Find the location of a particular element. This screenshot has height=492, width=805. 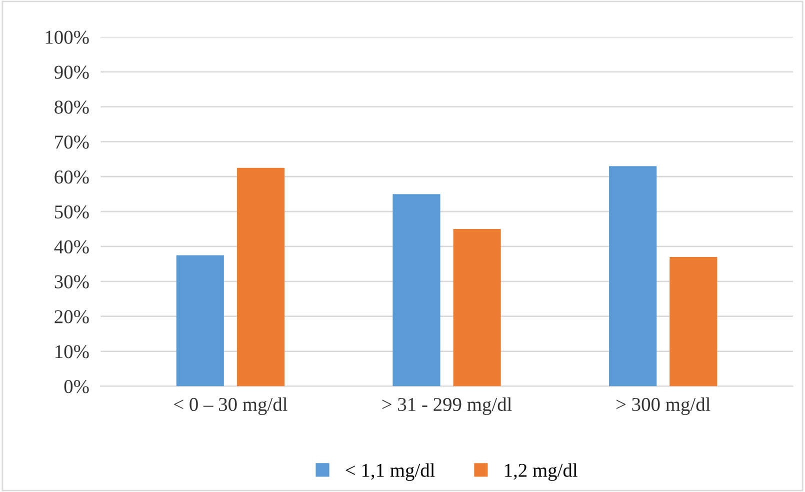

y-tick-label: 20% is located at coordinates (71, 317).